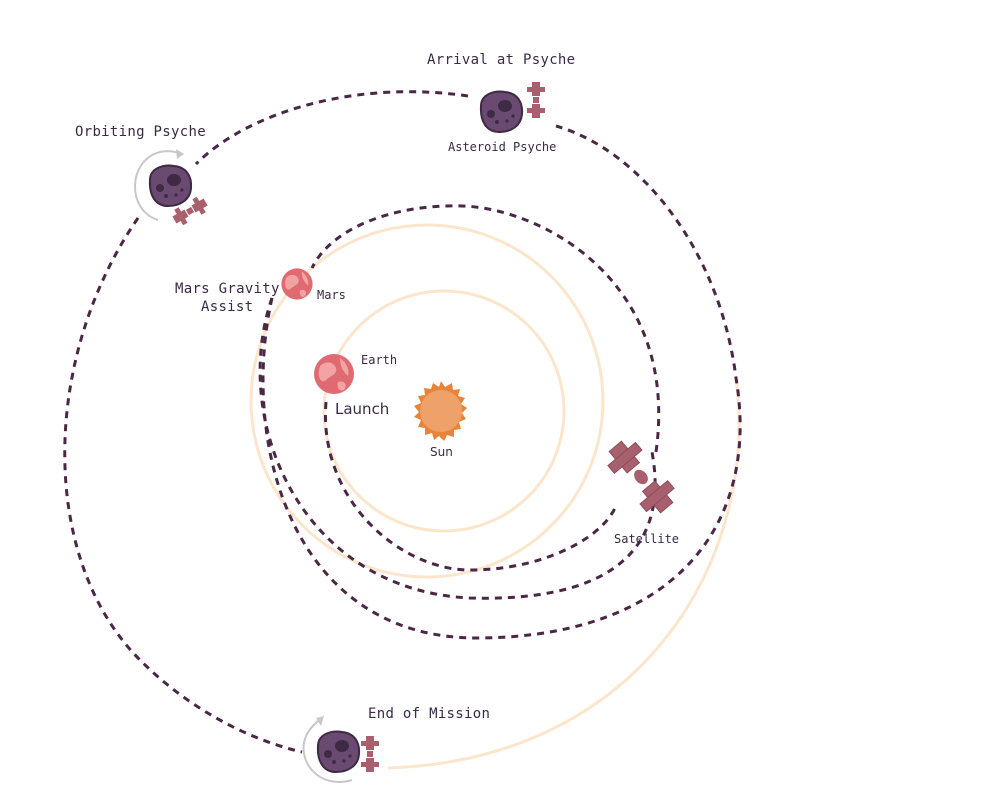 The width and height of the screenshot is (996, 806). What do you see at coordinates (379, 360) in the screenshot?
I see `earth-label: Earth` at bounding box center [379, 360].